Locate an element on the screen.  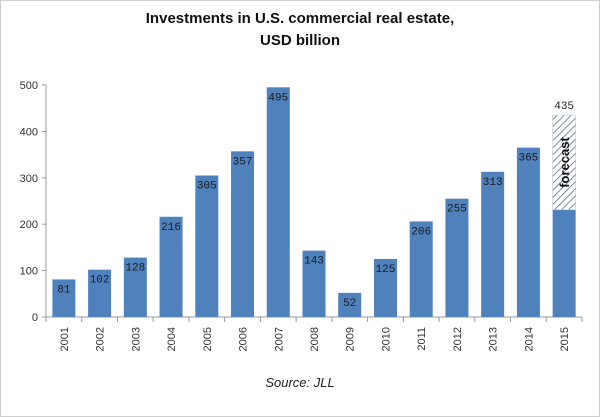
y-tick-label: 400 is located at coordinates (29, 132).